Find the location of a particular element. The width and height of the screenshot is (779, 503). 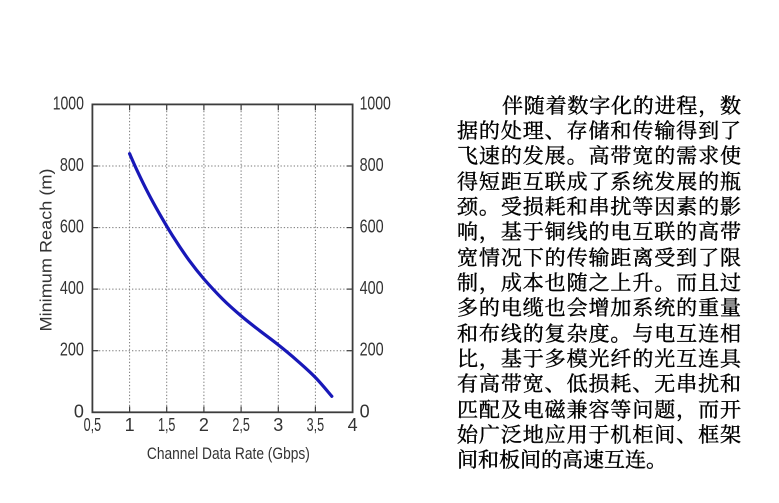

svg-text: Channel Data Rate (Gbps) is located at coordinates (228, 453).